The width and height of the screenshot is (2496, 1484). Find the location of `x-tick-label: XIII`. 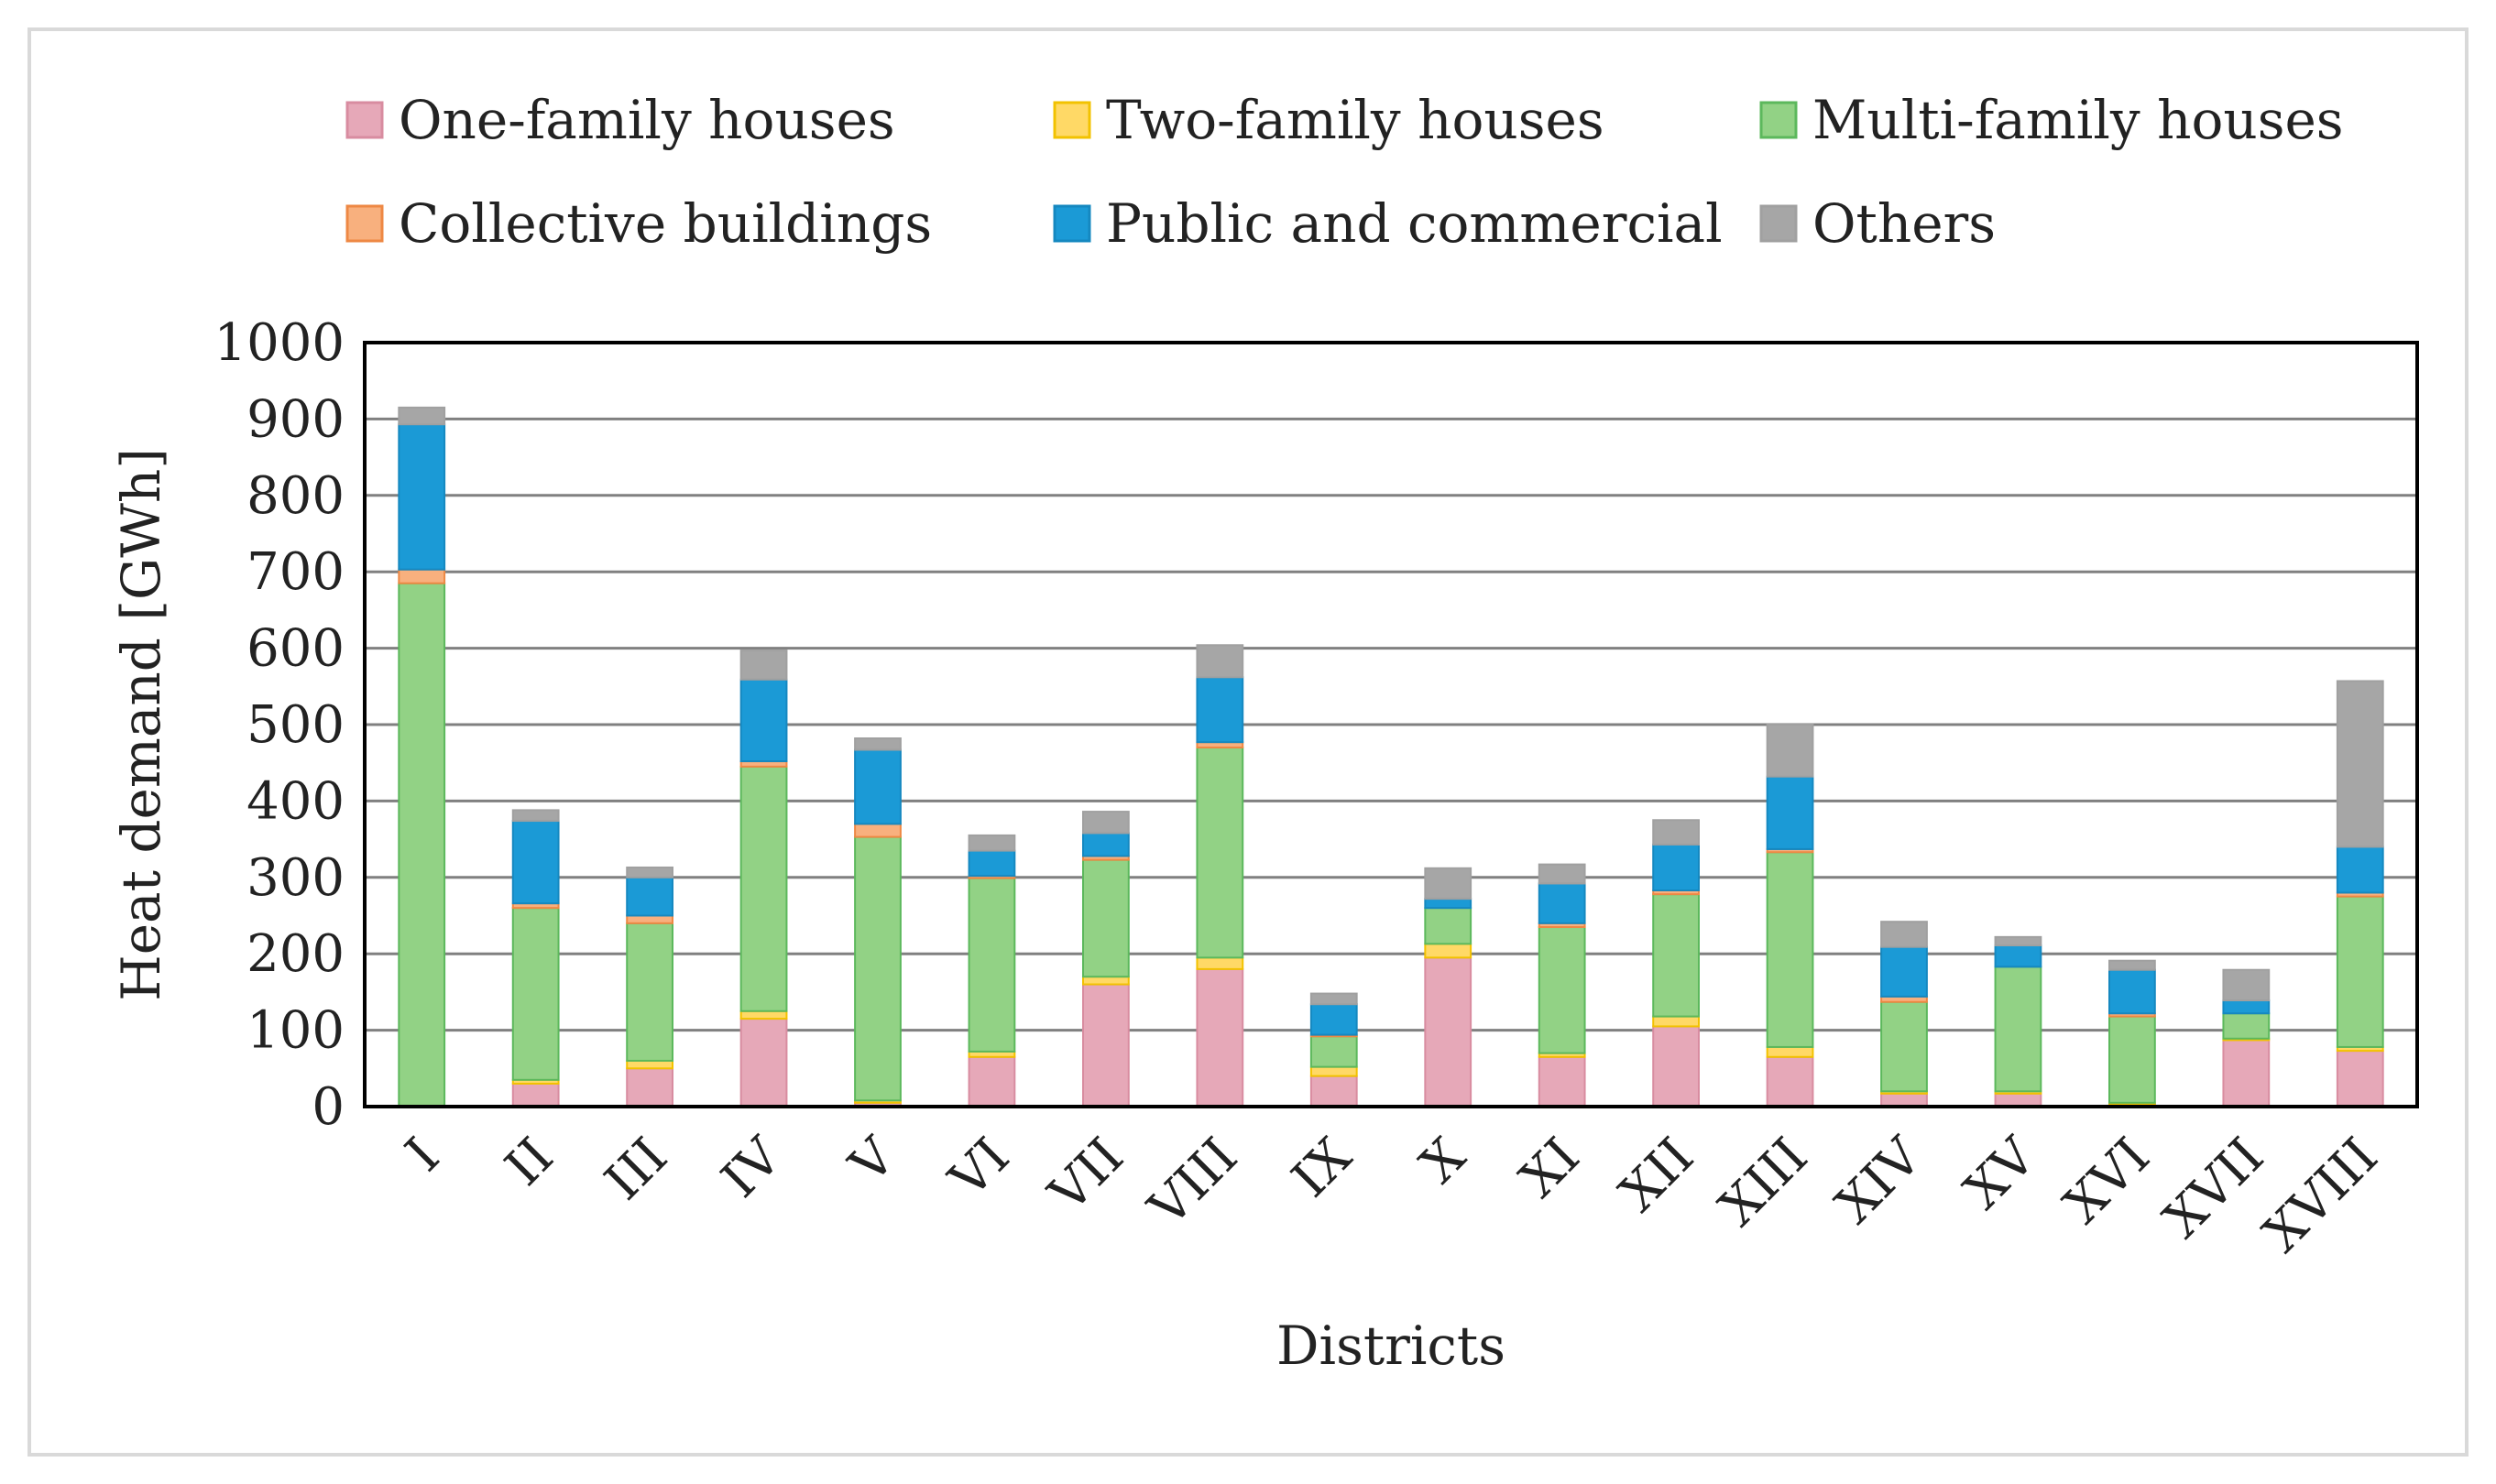

x-tick-label: XIII is located at coordinates (1763, 1182).